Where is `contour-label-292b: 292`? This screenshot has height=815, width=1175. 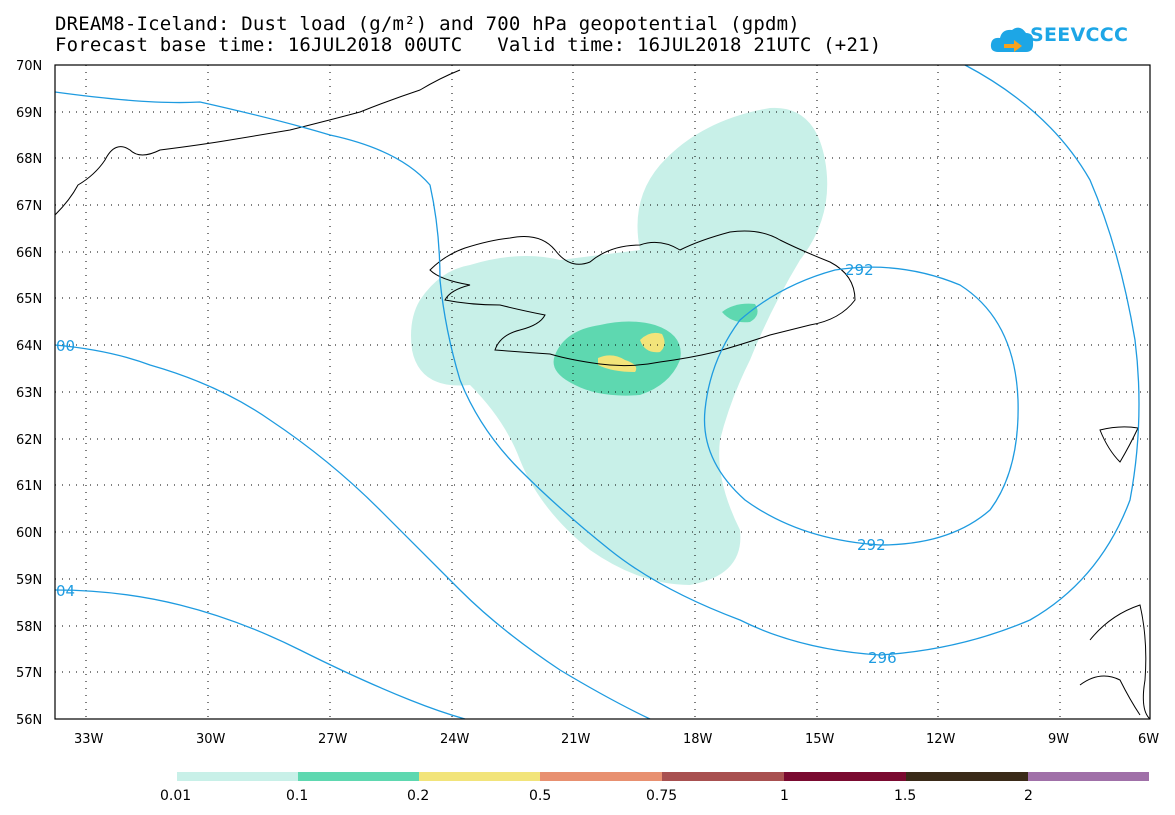 contour-label-292b: 292 is located at coordinates (871, 545).